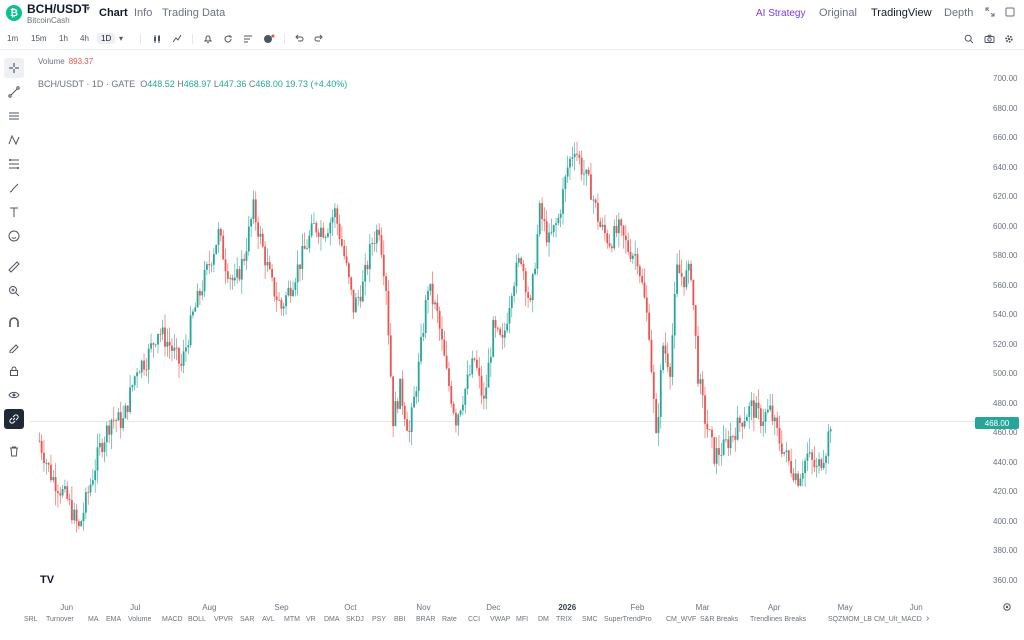  I want to click on indicator-volume: Volume, so click(140, 619).